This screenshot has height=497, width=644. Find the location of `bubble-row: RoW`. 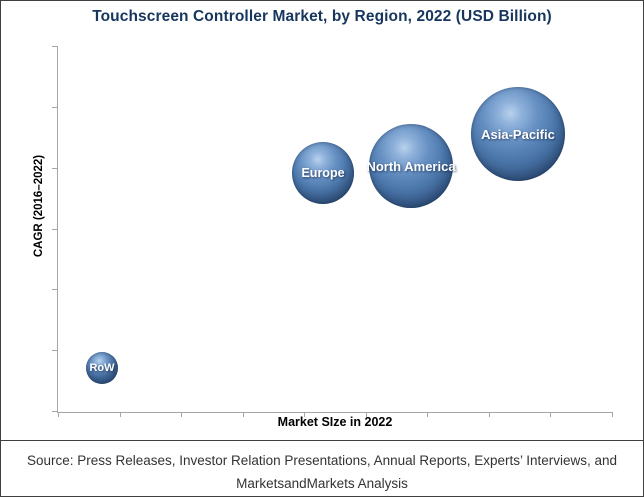

bubble-row: RoW is located at coordinates (102, 368).